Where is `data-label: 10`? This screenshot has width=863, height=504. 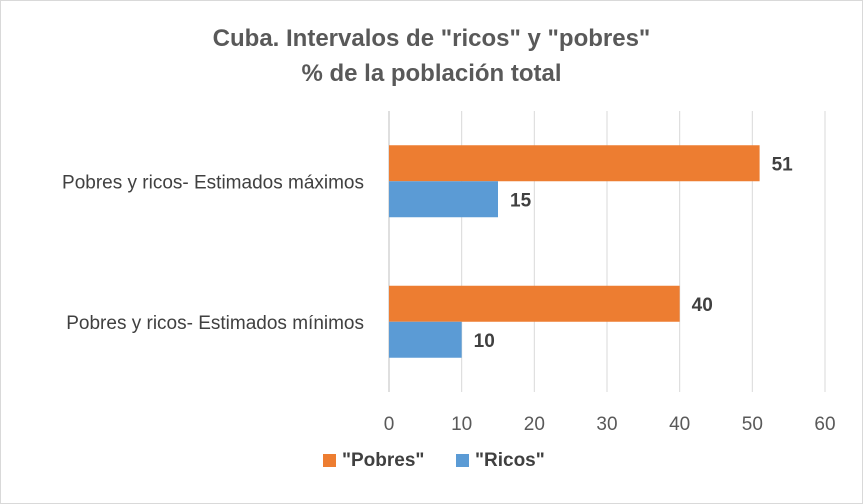
data-label: 10 is located at coordinates (484, 341).